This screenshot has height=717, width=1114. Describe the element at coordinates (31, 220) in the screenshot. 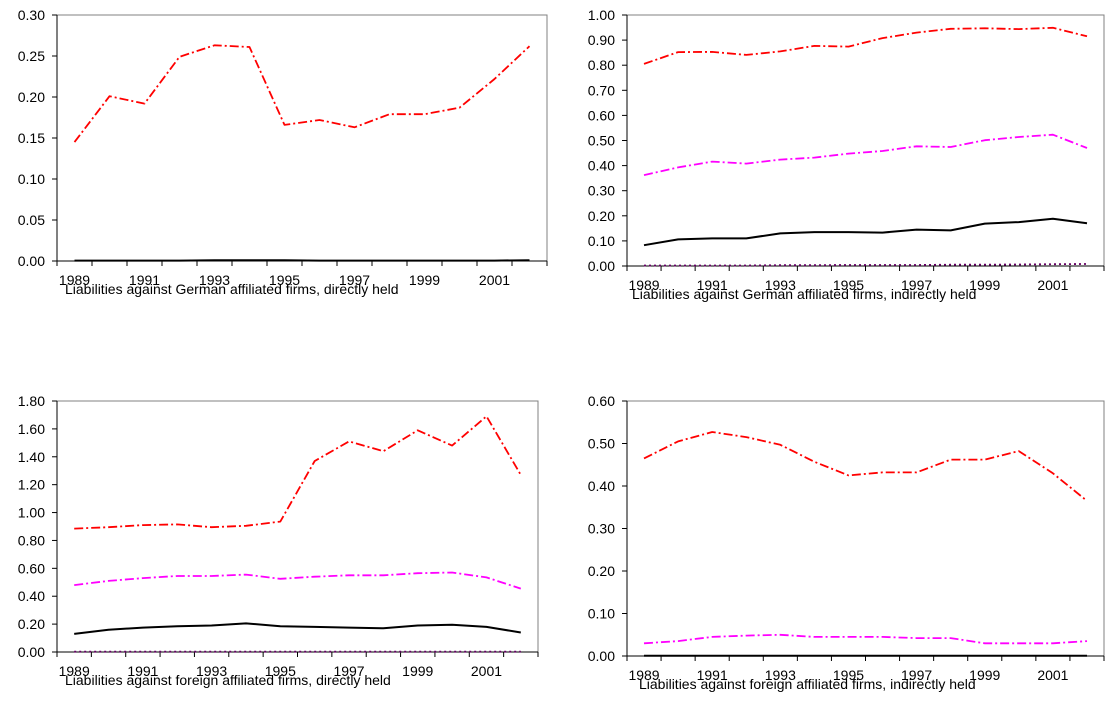

I see `y-tick-label: 0.05` at that location.